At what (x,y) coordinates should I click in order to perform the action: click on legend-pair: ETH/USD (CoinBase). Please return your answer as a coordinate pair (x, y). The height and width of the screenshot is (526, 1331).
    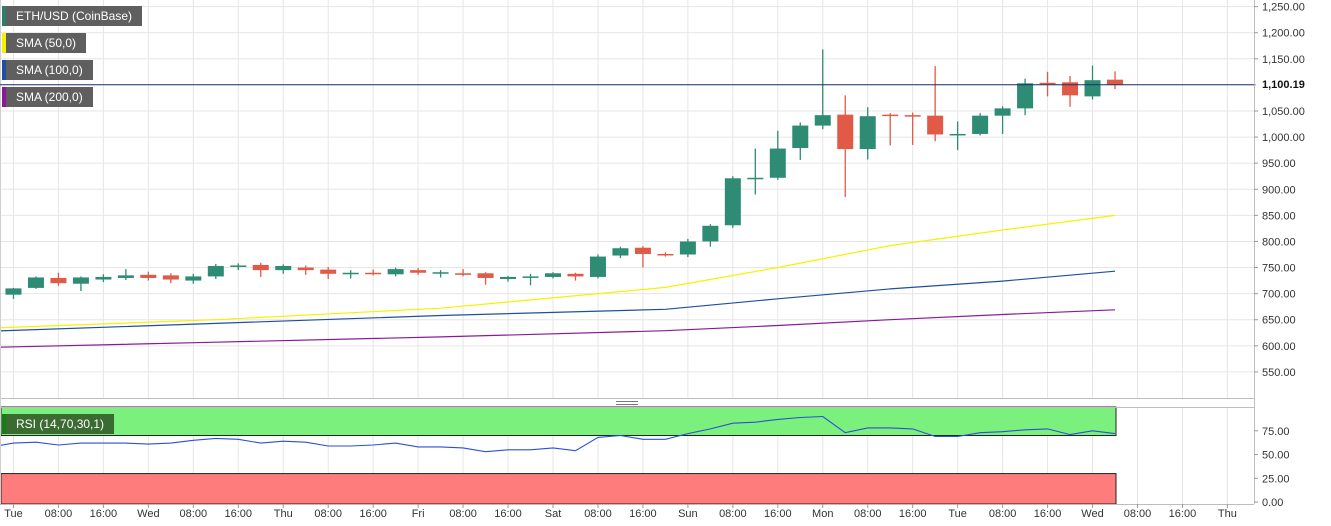
    Looking at the image, I should click on (72, 16).